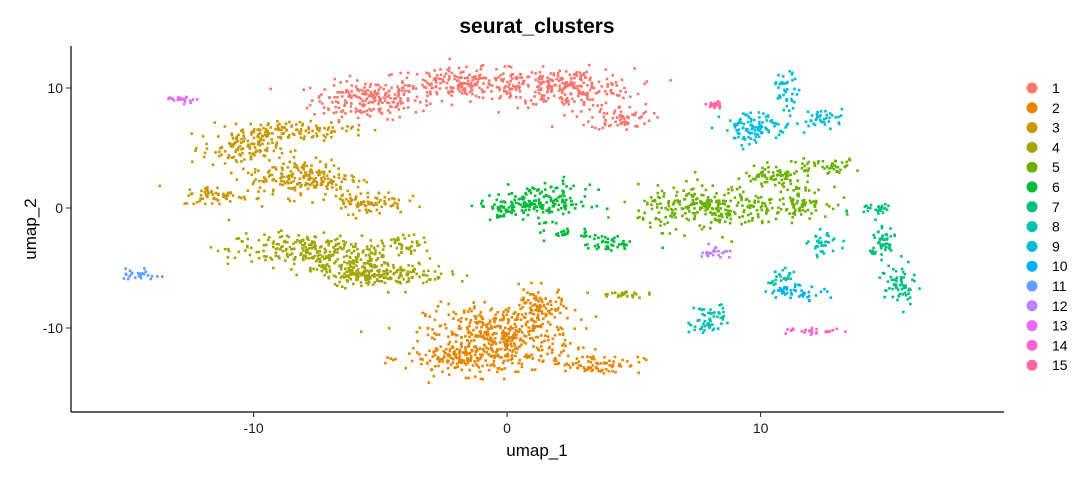 The height and width of the screenshot is (478, 1087). What do you see at coordinates (733, 200) in the screenshot?
I see `cluster-5-points` at bounding box center [733, 200].